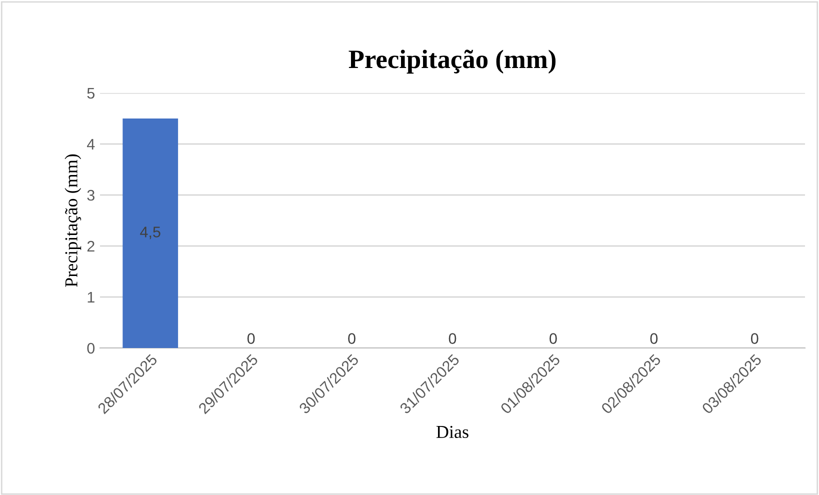 The height and width of the screenshot is (495, 819). I want to click on y-tick-label: 3, so click(90, 195).